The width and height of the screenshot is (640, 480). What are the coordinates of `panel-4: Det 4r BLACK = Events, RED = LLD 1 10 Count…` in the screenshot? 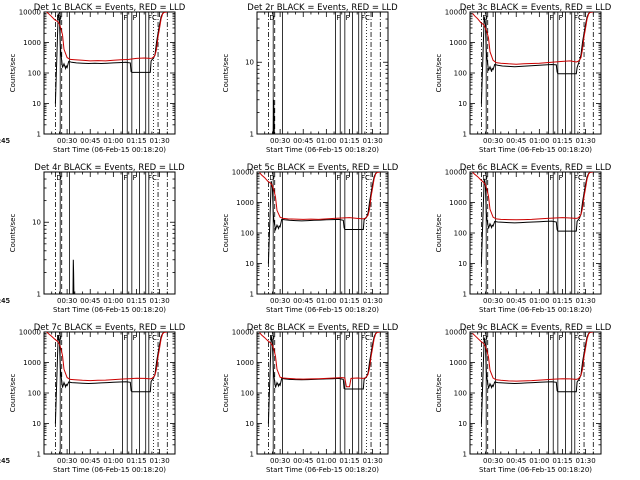 It's located at (92, 238).